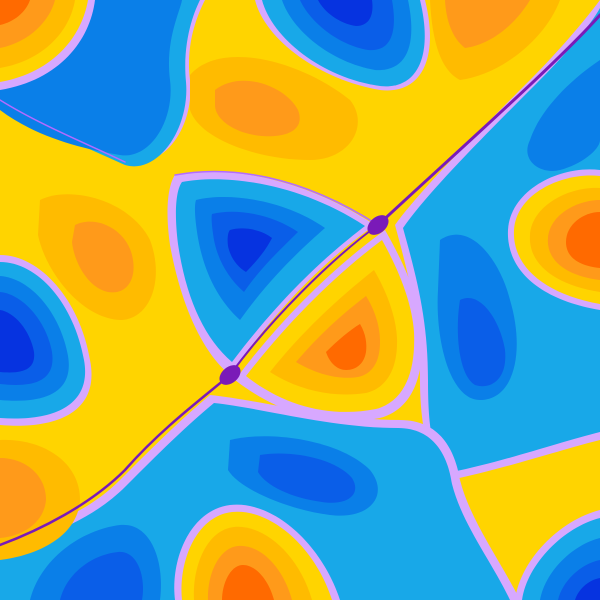 The width and height of the screenshot is (600, 600). Describe the element at coordinates (46, 340) in the screenshot. I see `blue-lobe-left` at that location.